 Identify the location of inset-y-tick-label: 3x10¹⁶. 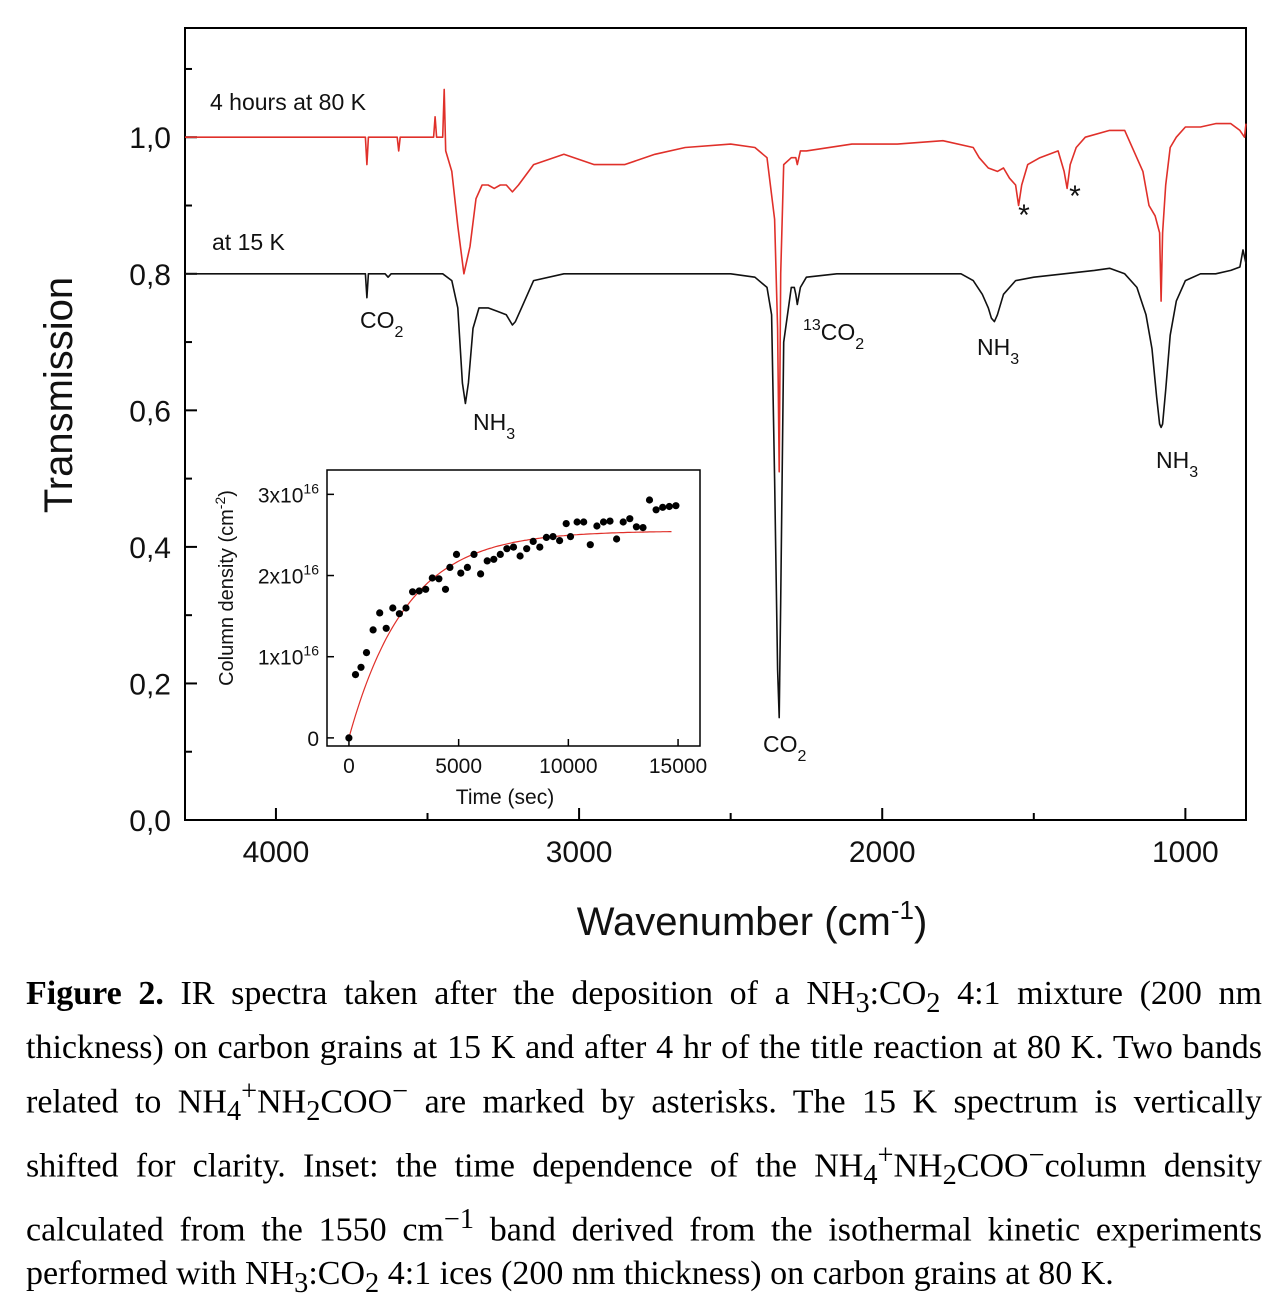
(288, 493).